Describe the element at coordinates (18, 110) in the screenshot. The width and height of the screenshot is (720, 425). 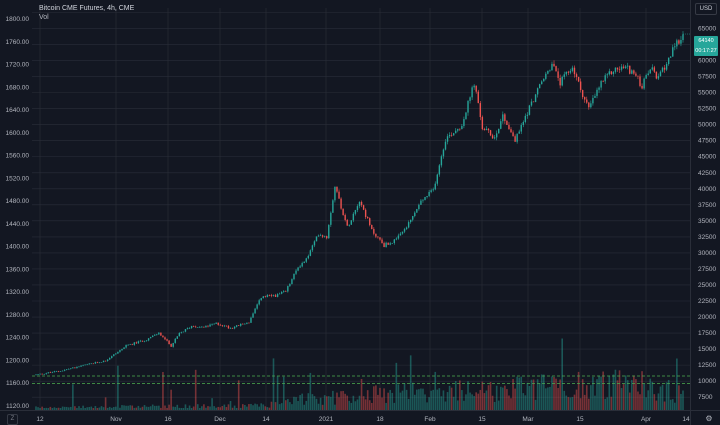
I see `left-axis-tick: 1640.00` at that location.